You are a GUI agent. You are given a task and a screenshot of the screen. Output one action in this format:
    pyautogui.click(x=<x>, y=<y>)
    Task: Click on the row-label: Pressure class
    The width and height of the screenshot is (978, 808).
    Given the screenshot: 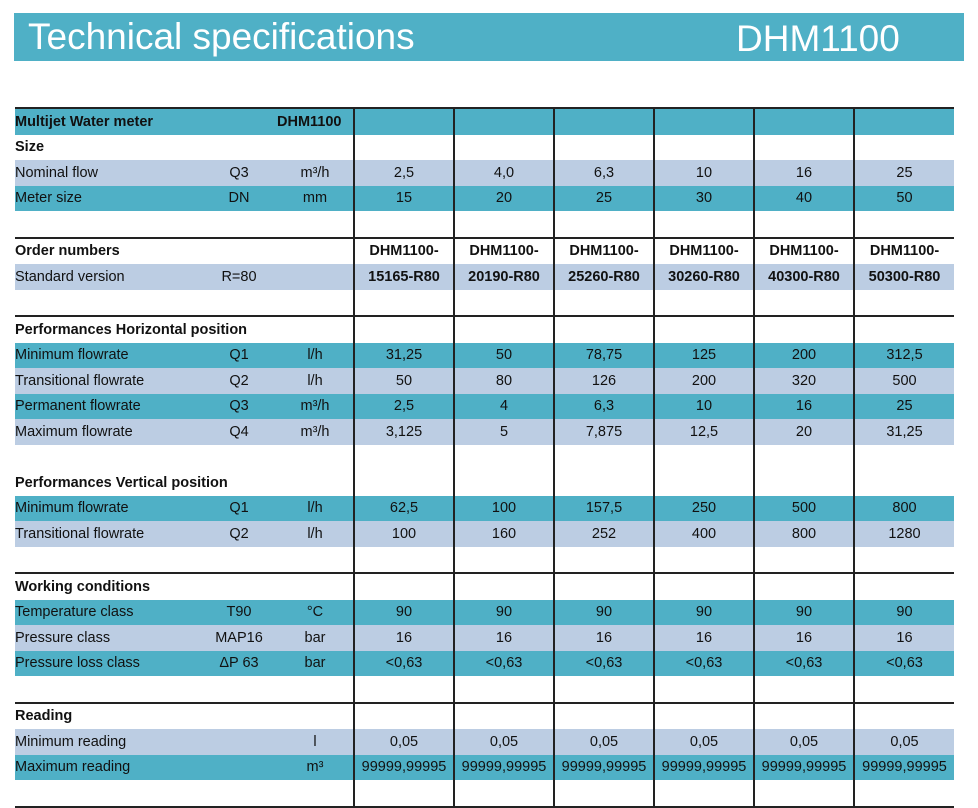 What is the action you would take?
    pyautogui.click(x=108, y=638)
    